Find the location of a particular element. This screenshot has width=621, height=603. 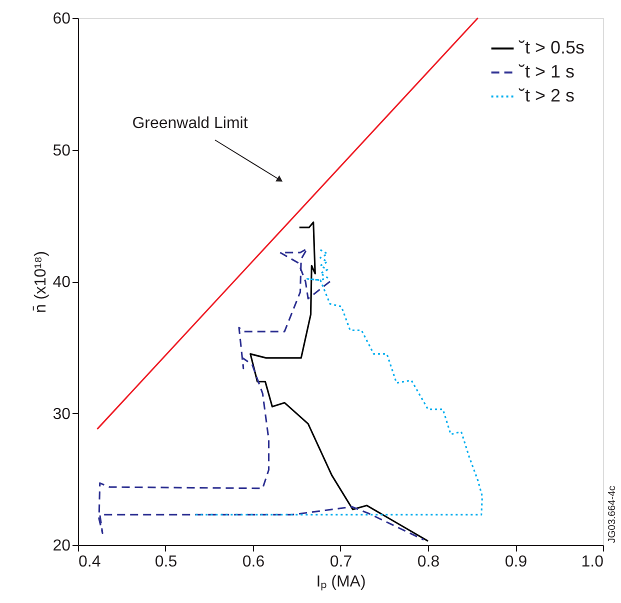

x-tick-label: 0.4 is located at coordinates (89, 562).